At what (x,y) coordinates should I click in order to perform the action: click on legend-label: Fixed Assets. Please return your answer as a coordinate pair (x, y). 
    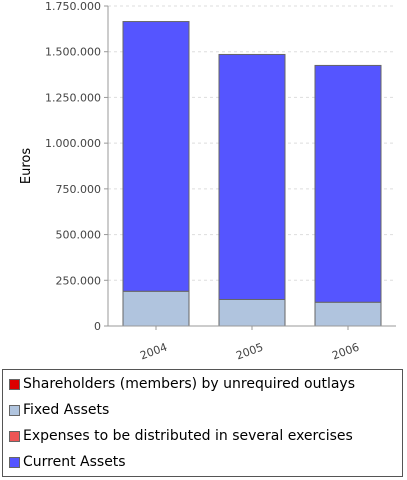
    Looking at the image, I should click on (66, 410).